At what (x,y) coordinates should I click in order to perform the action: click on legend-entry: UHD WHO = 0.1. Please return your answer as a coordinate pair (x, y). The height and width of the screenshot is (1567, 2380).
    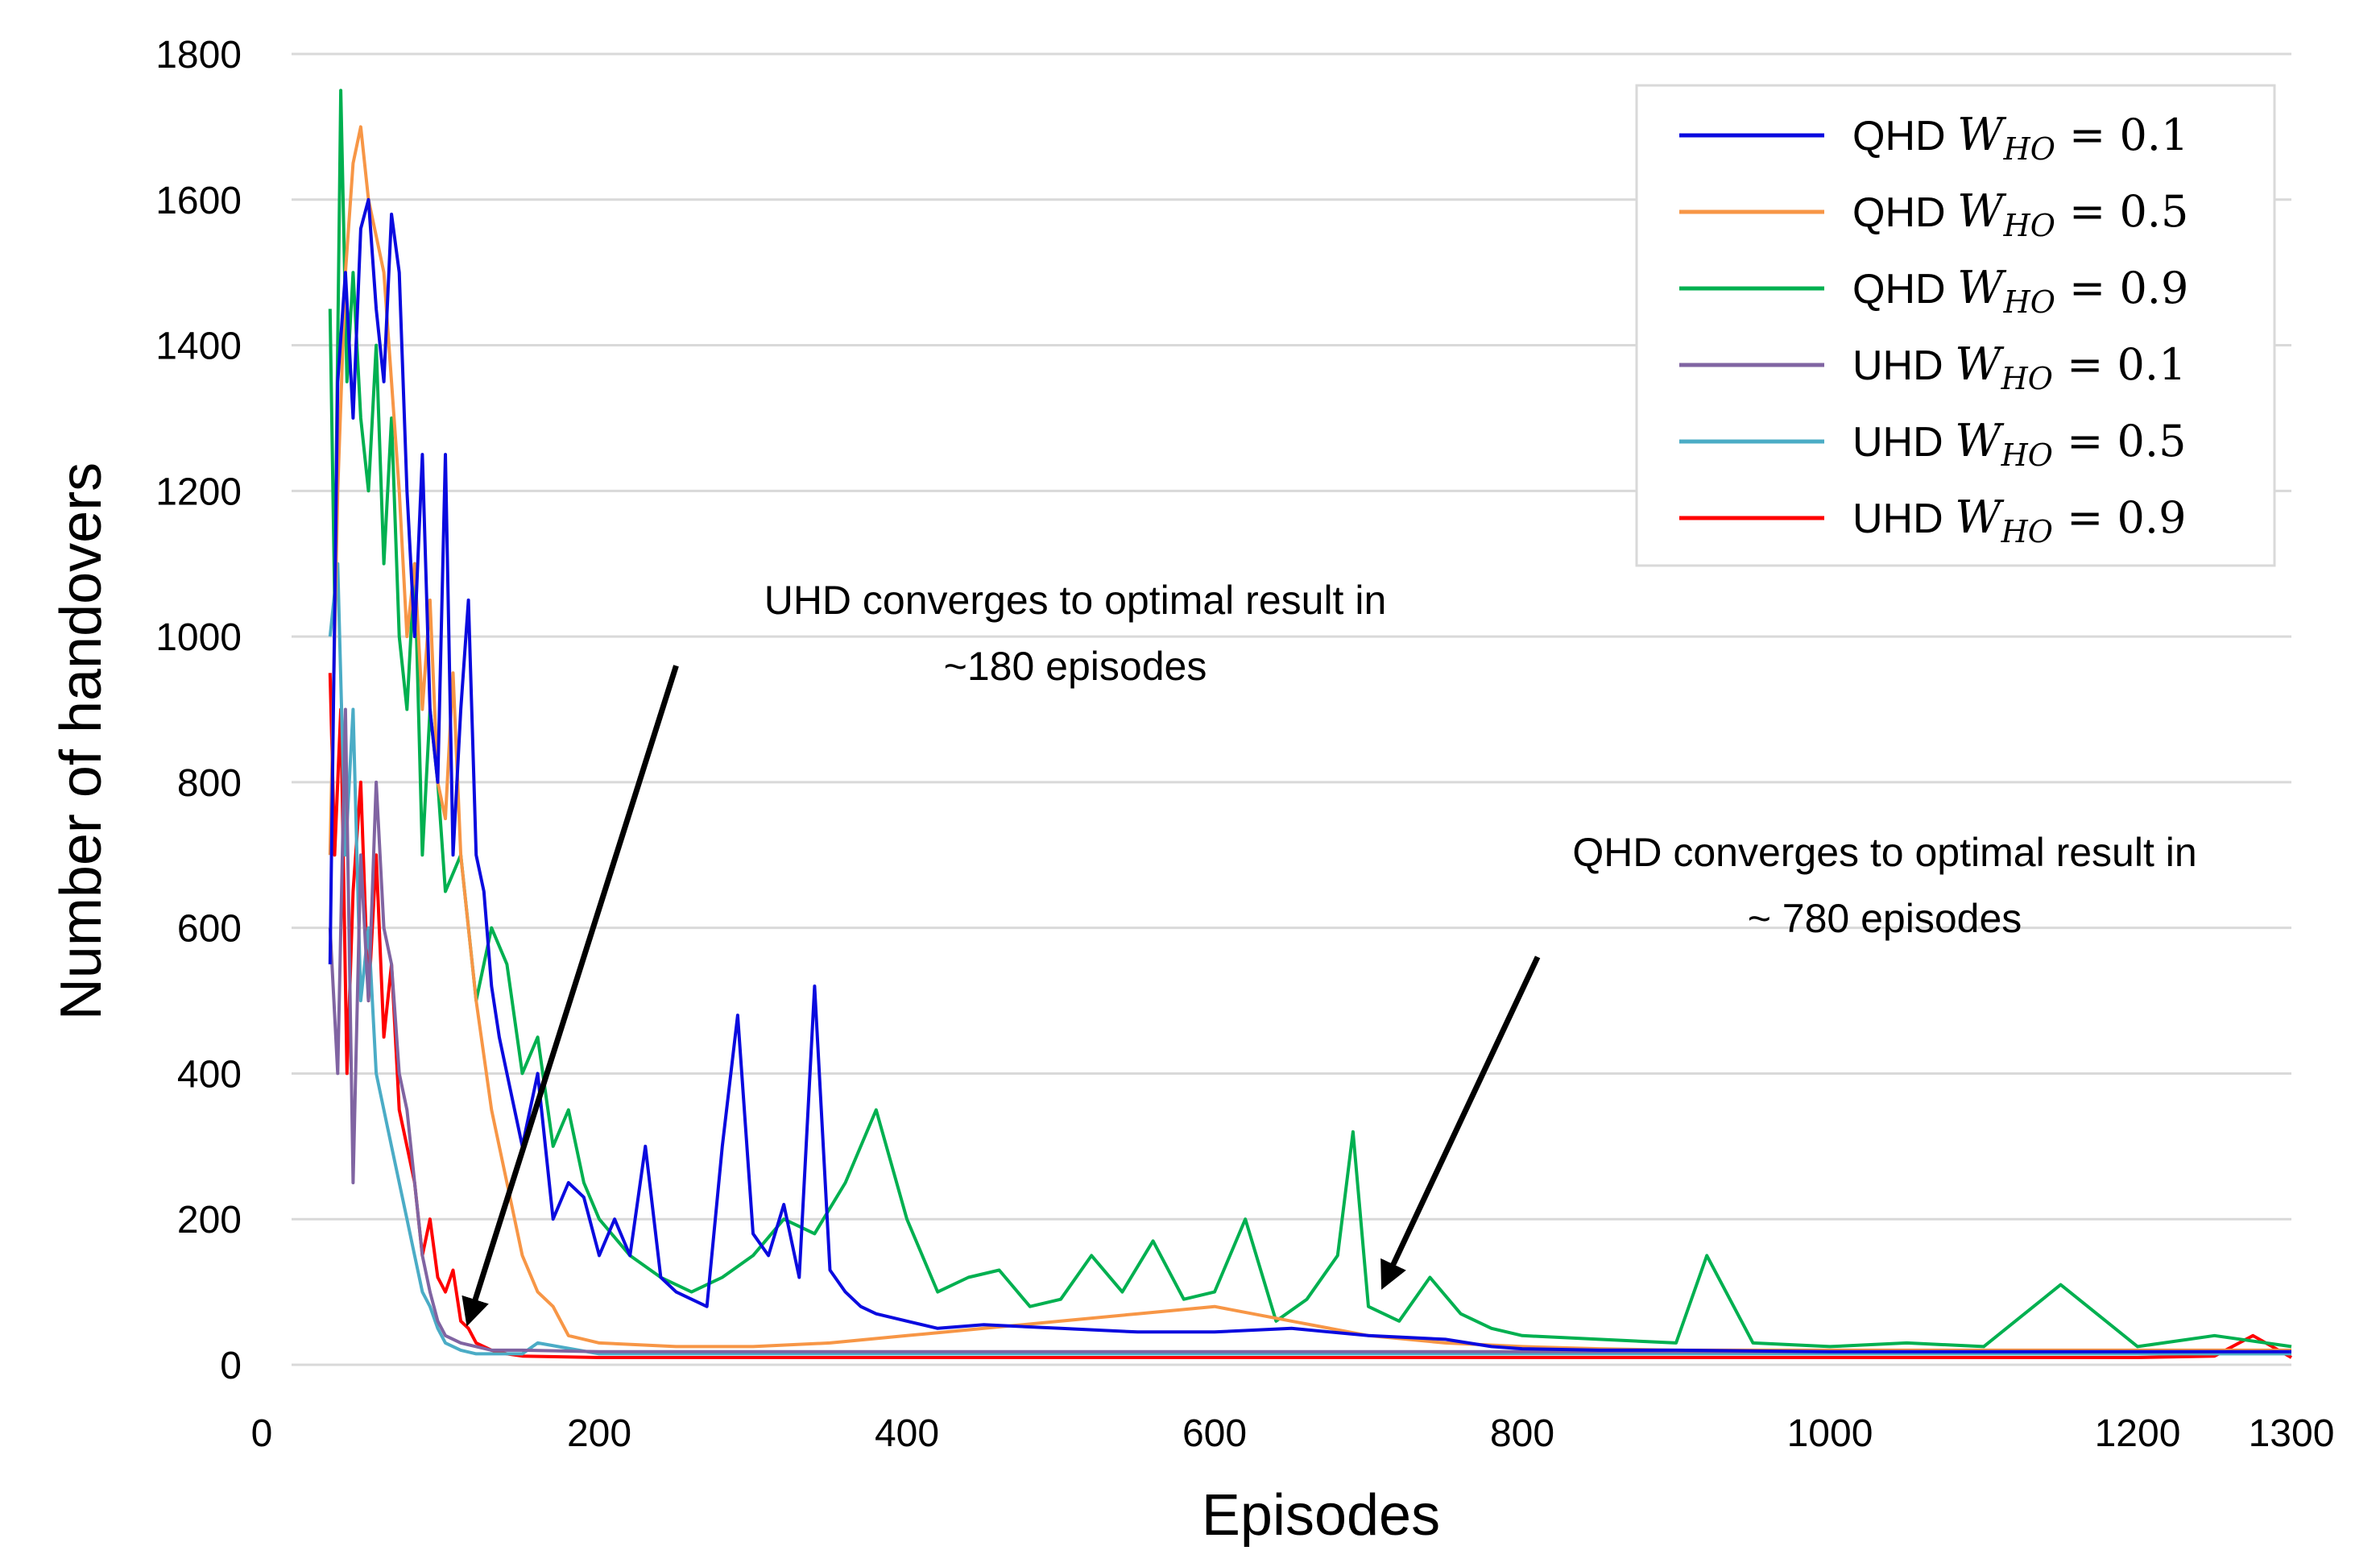
    Looking at the image, I should click on (2019, 367).